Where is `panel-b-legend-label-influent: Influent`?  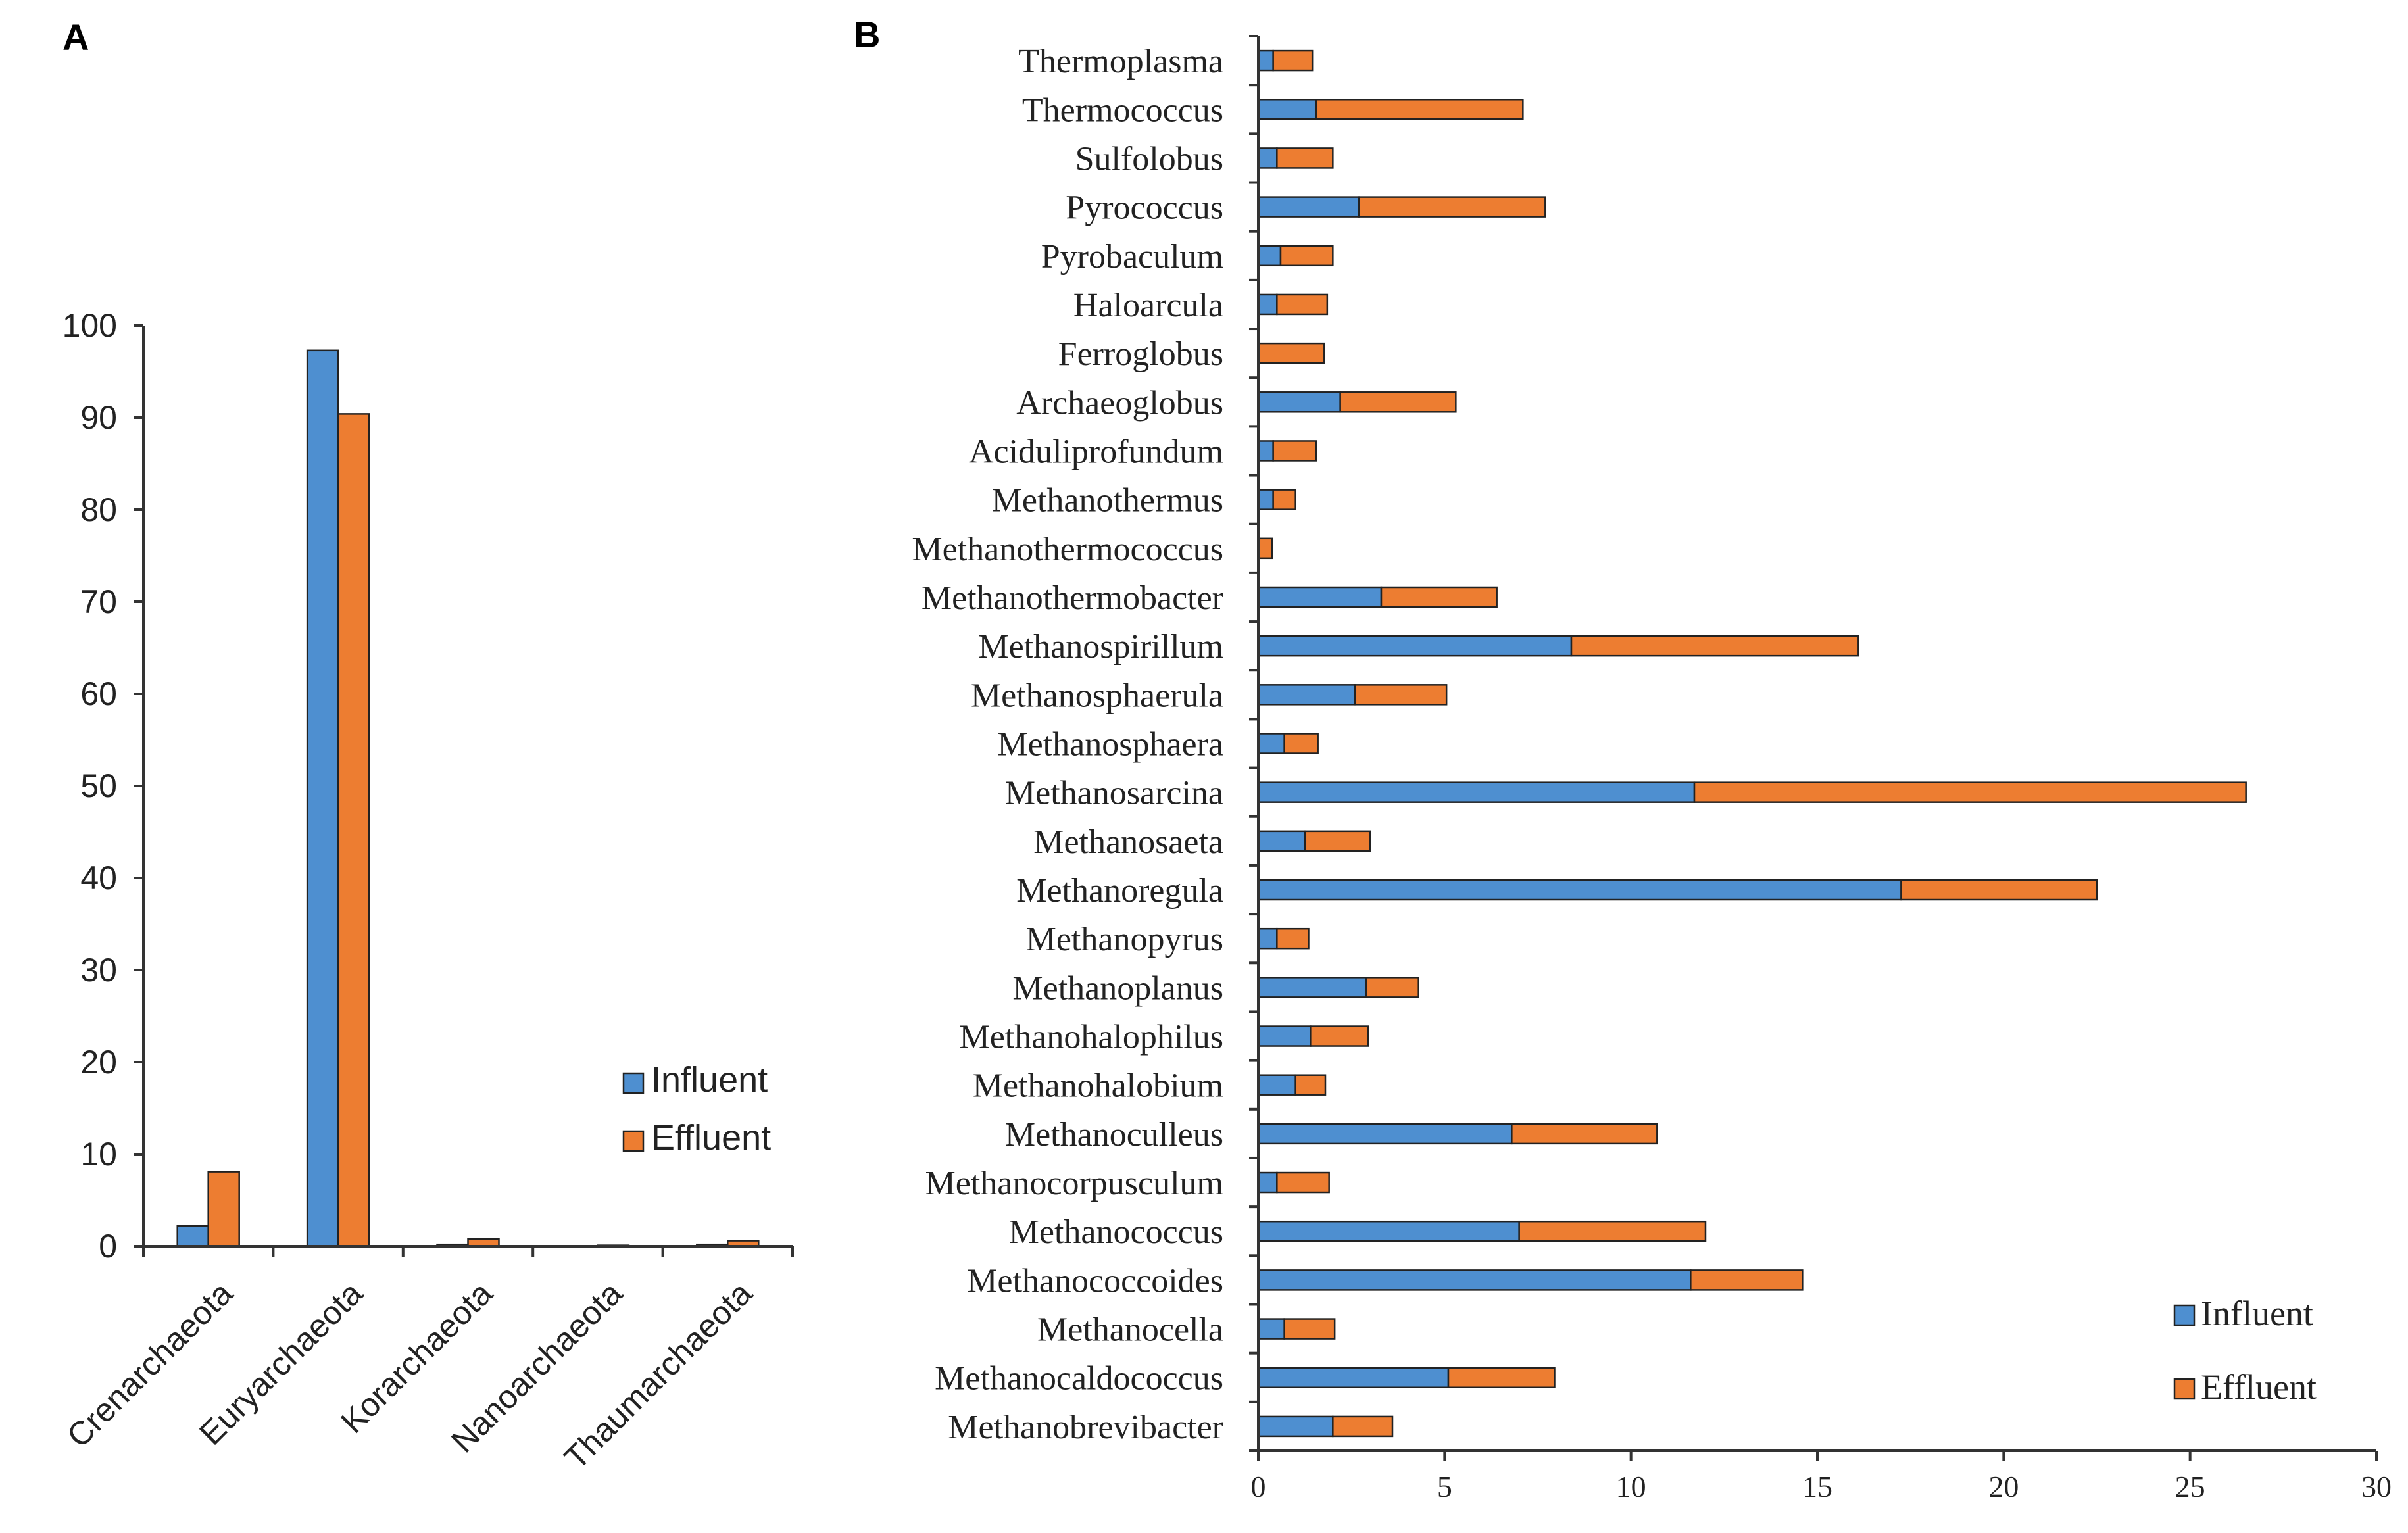
panel-b-legend-label-influent: Influent is located at coordinates (2257, 1314).